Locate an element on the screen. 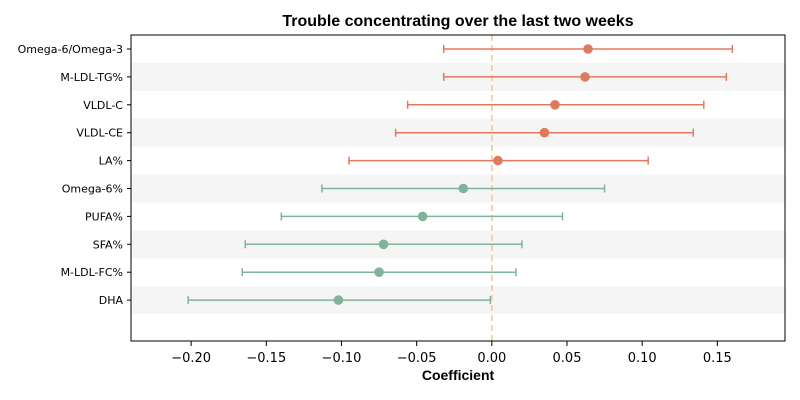  x-tick-label: −0.10 is located at coordinates (342, 358).